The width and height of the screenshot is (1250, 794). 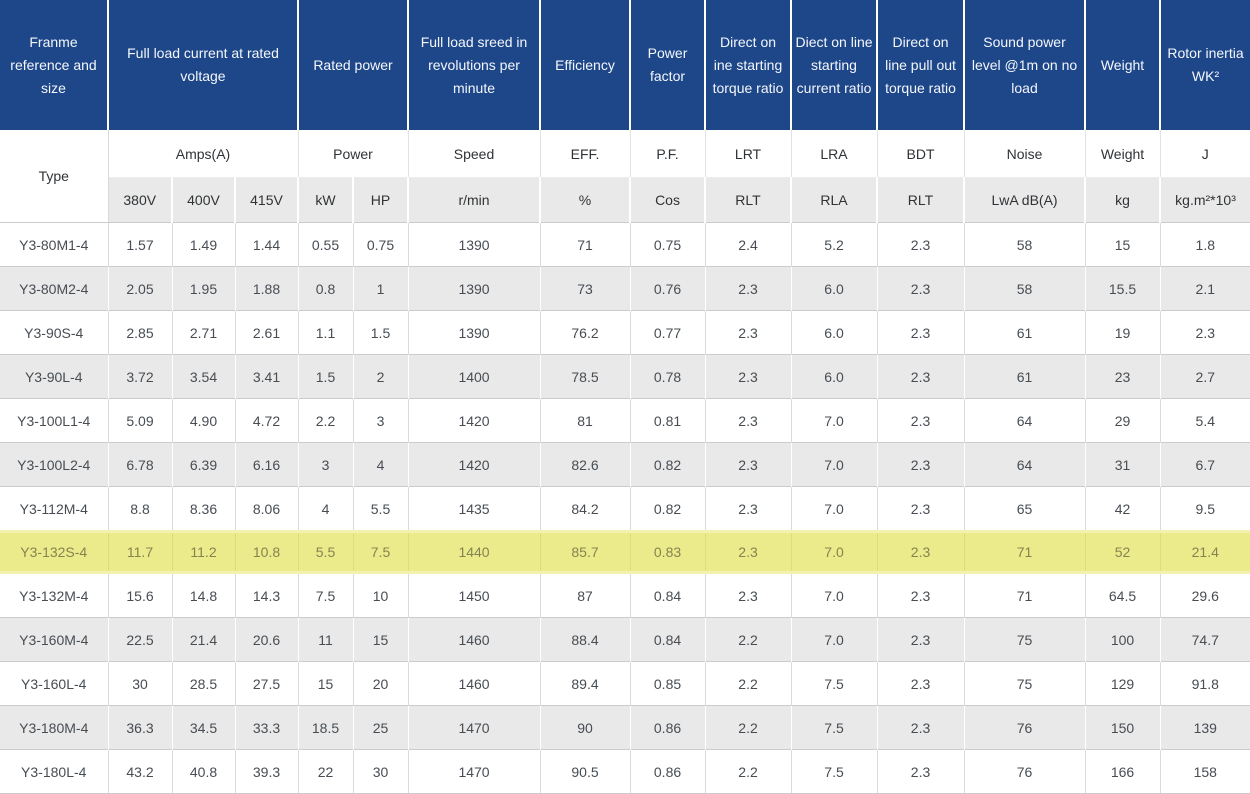 What do you see at coordinates (140, 464) in the screenshot?
I see `value-cell: 6.78` at bounding box center [140, 464].